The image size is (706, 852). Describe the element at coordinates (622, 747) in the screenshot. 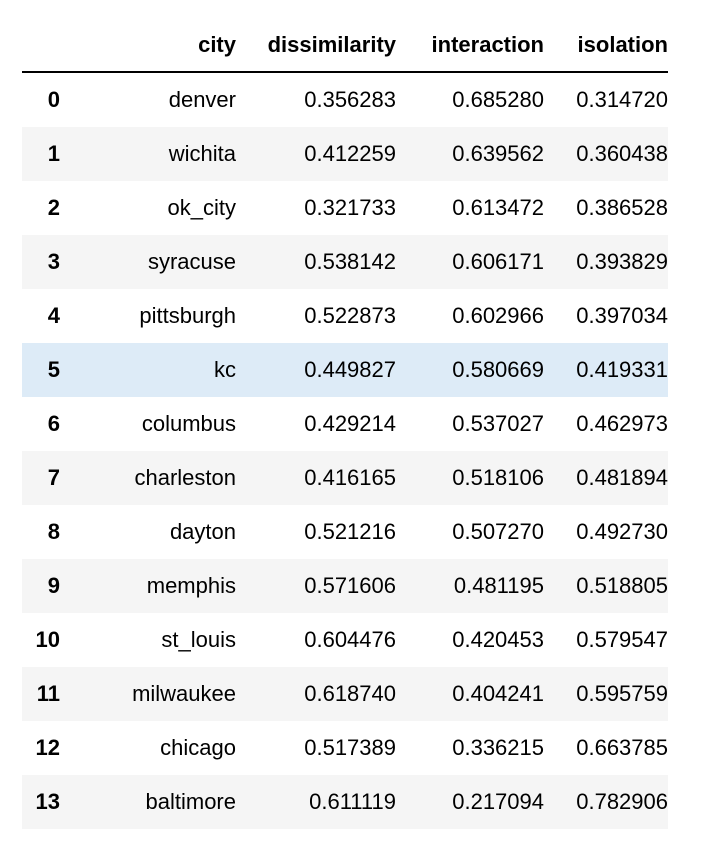

I see `cell-isolation: 0.663785` at that location.